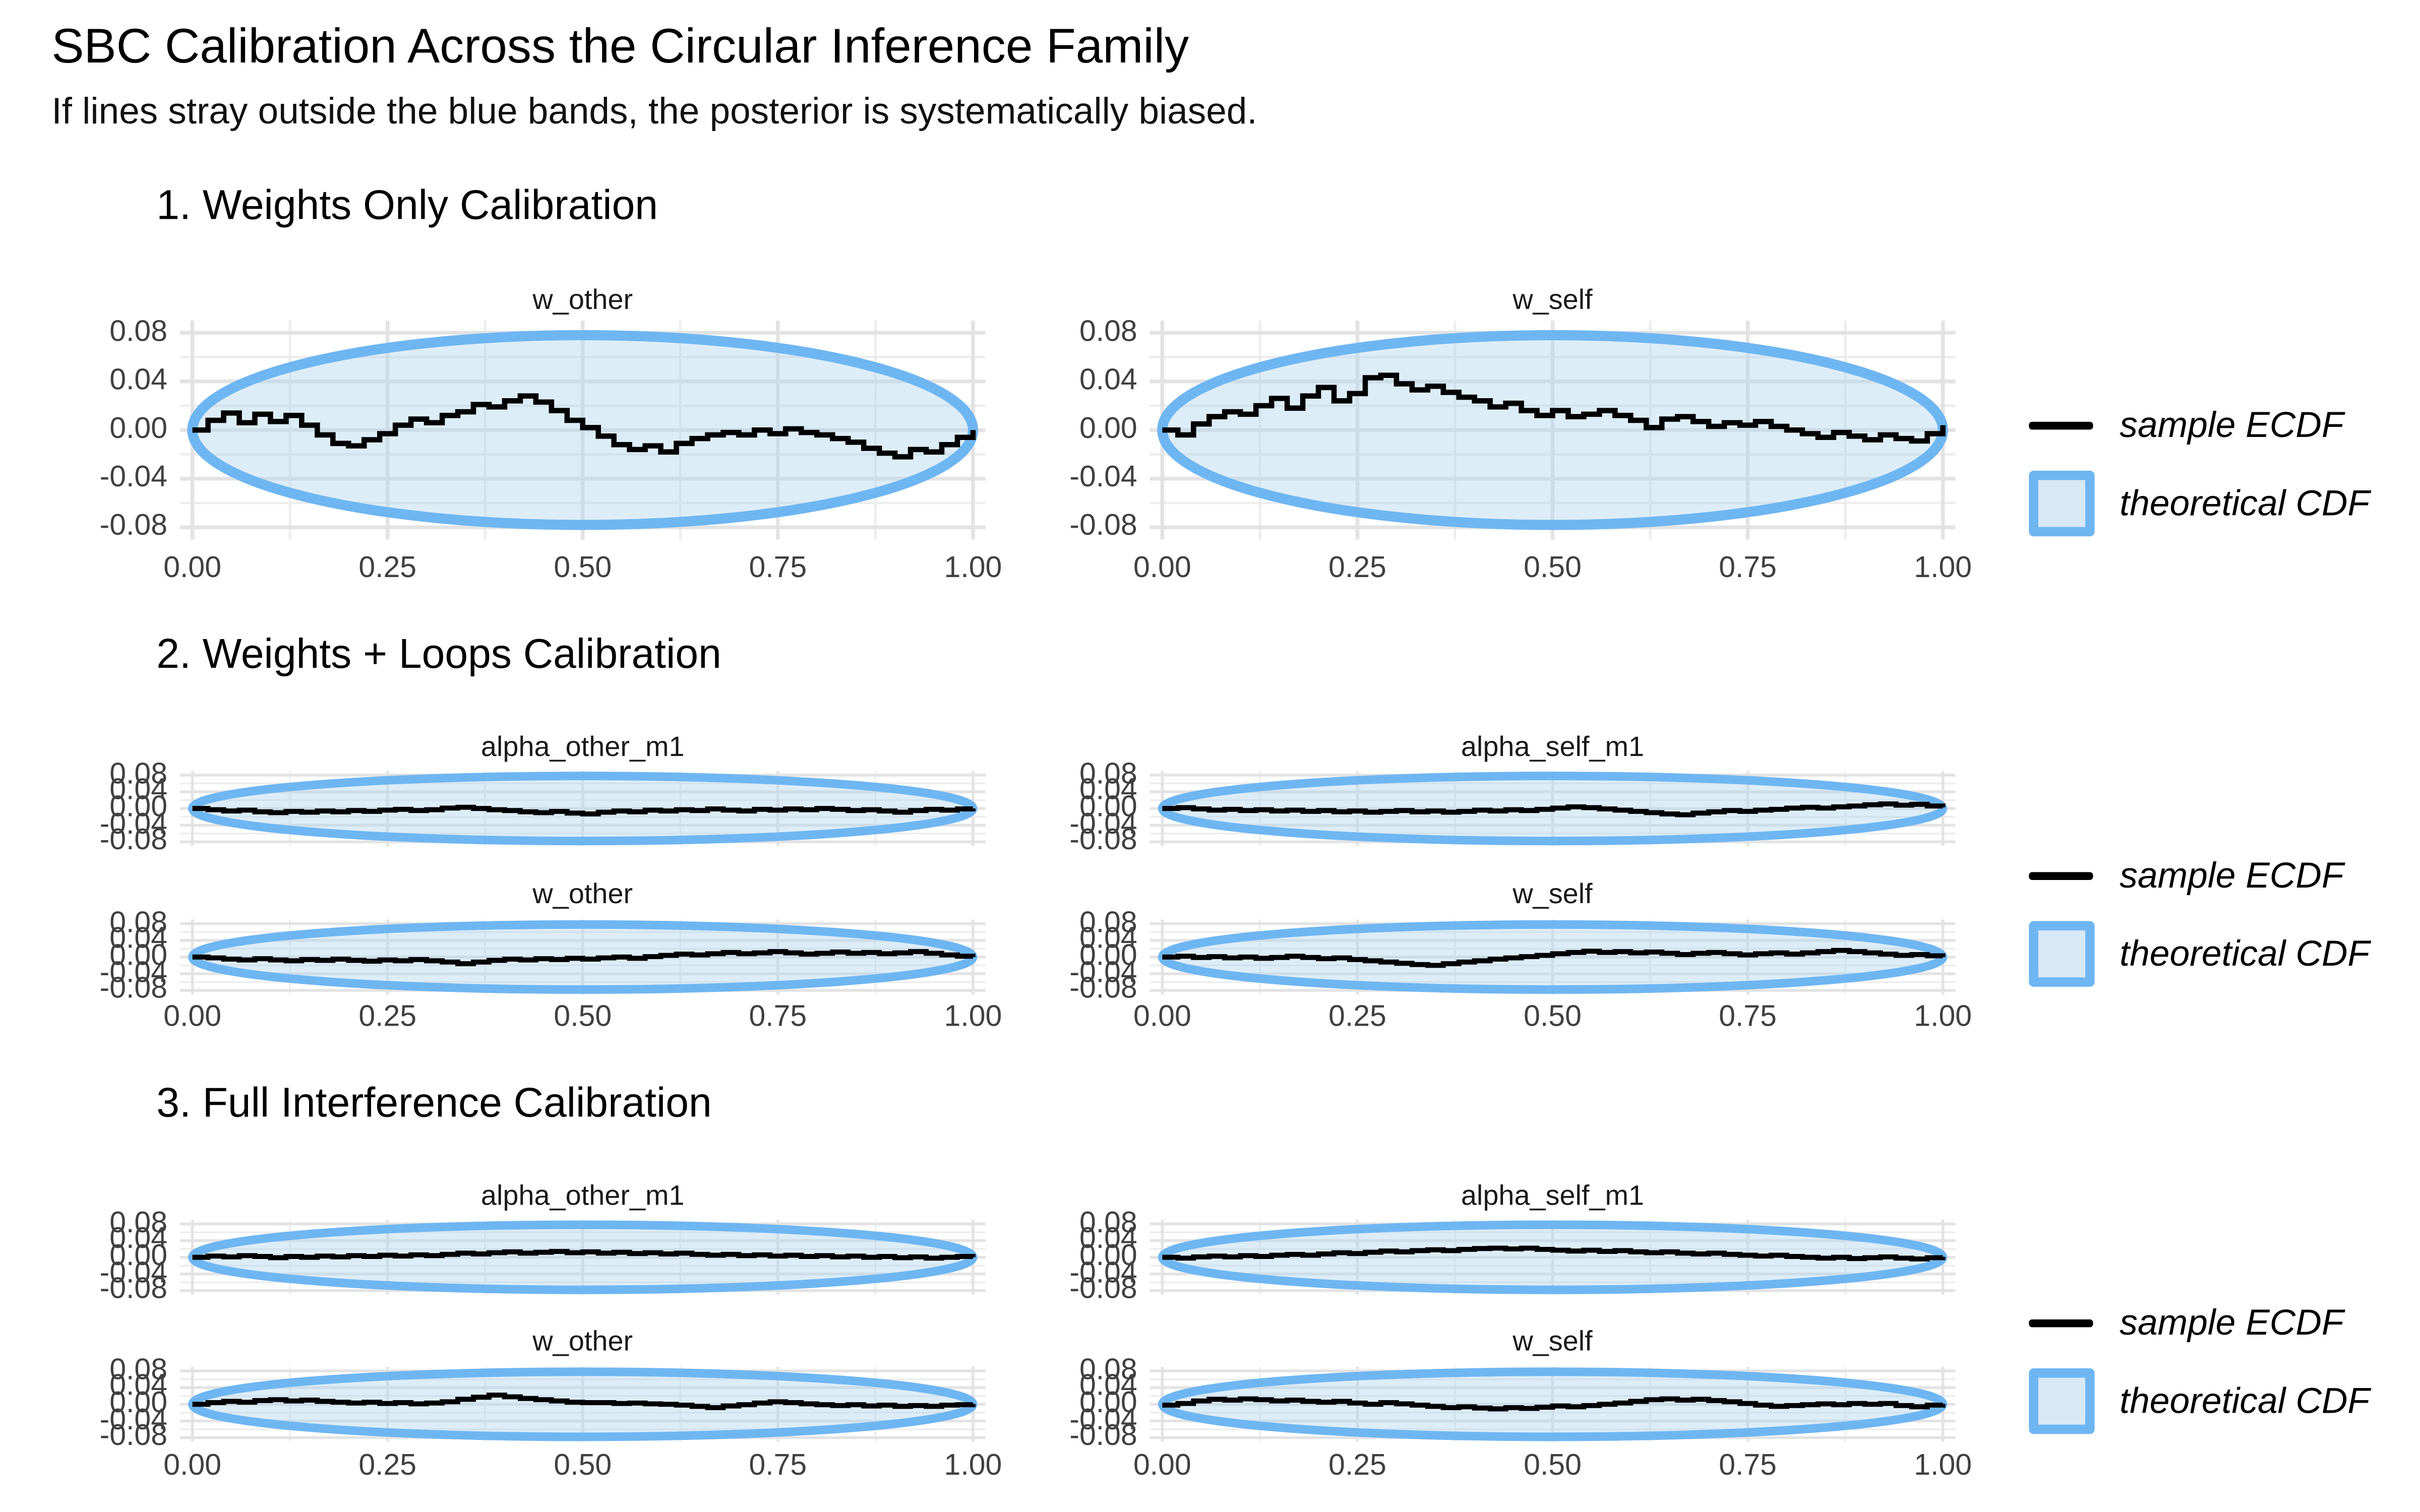  I want to click on legend-section-2: sample ECDF theoretical CDF, so click(2224, 919).